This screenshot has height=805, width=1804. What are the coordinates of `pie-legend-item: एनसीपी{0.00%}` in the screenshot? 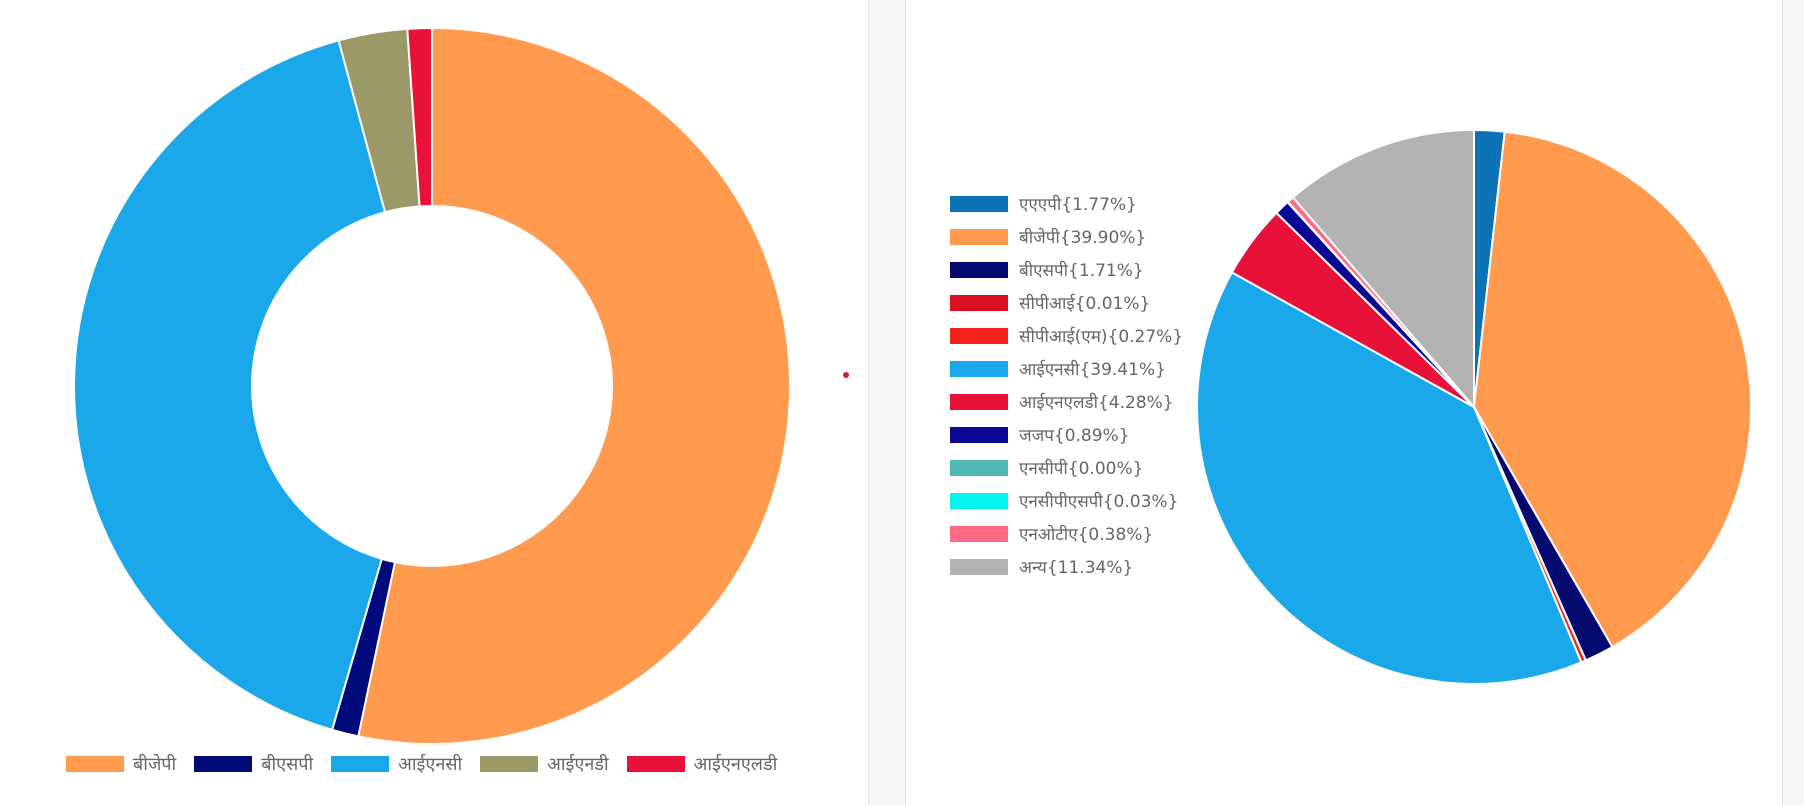 It's located at (1066, 467).